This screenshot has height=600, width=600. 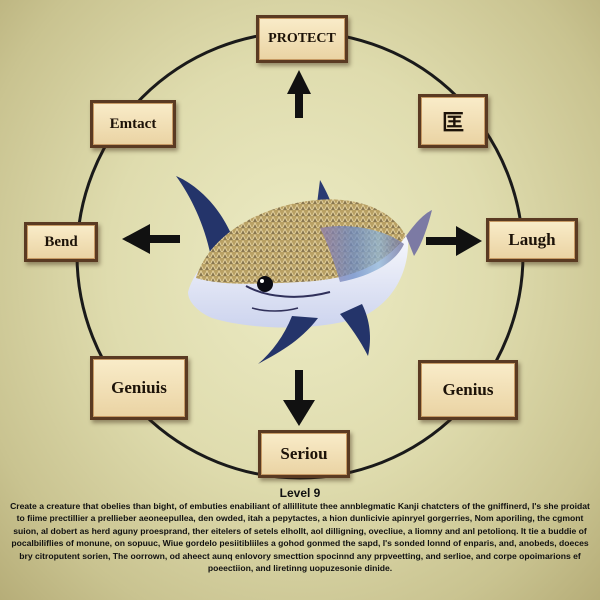 I want to click on skill-node-emtact: Emtact, so click(x=133, y=124).